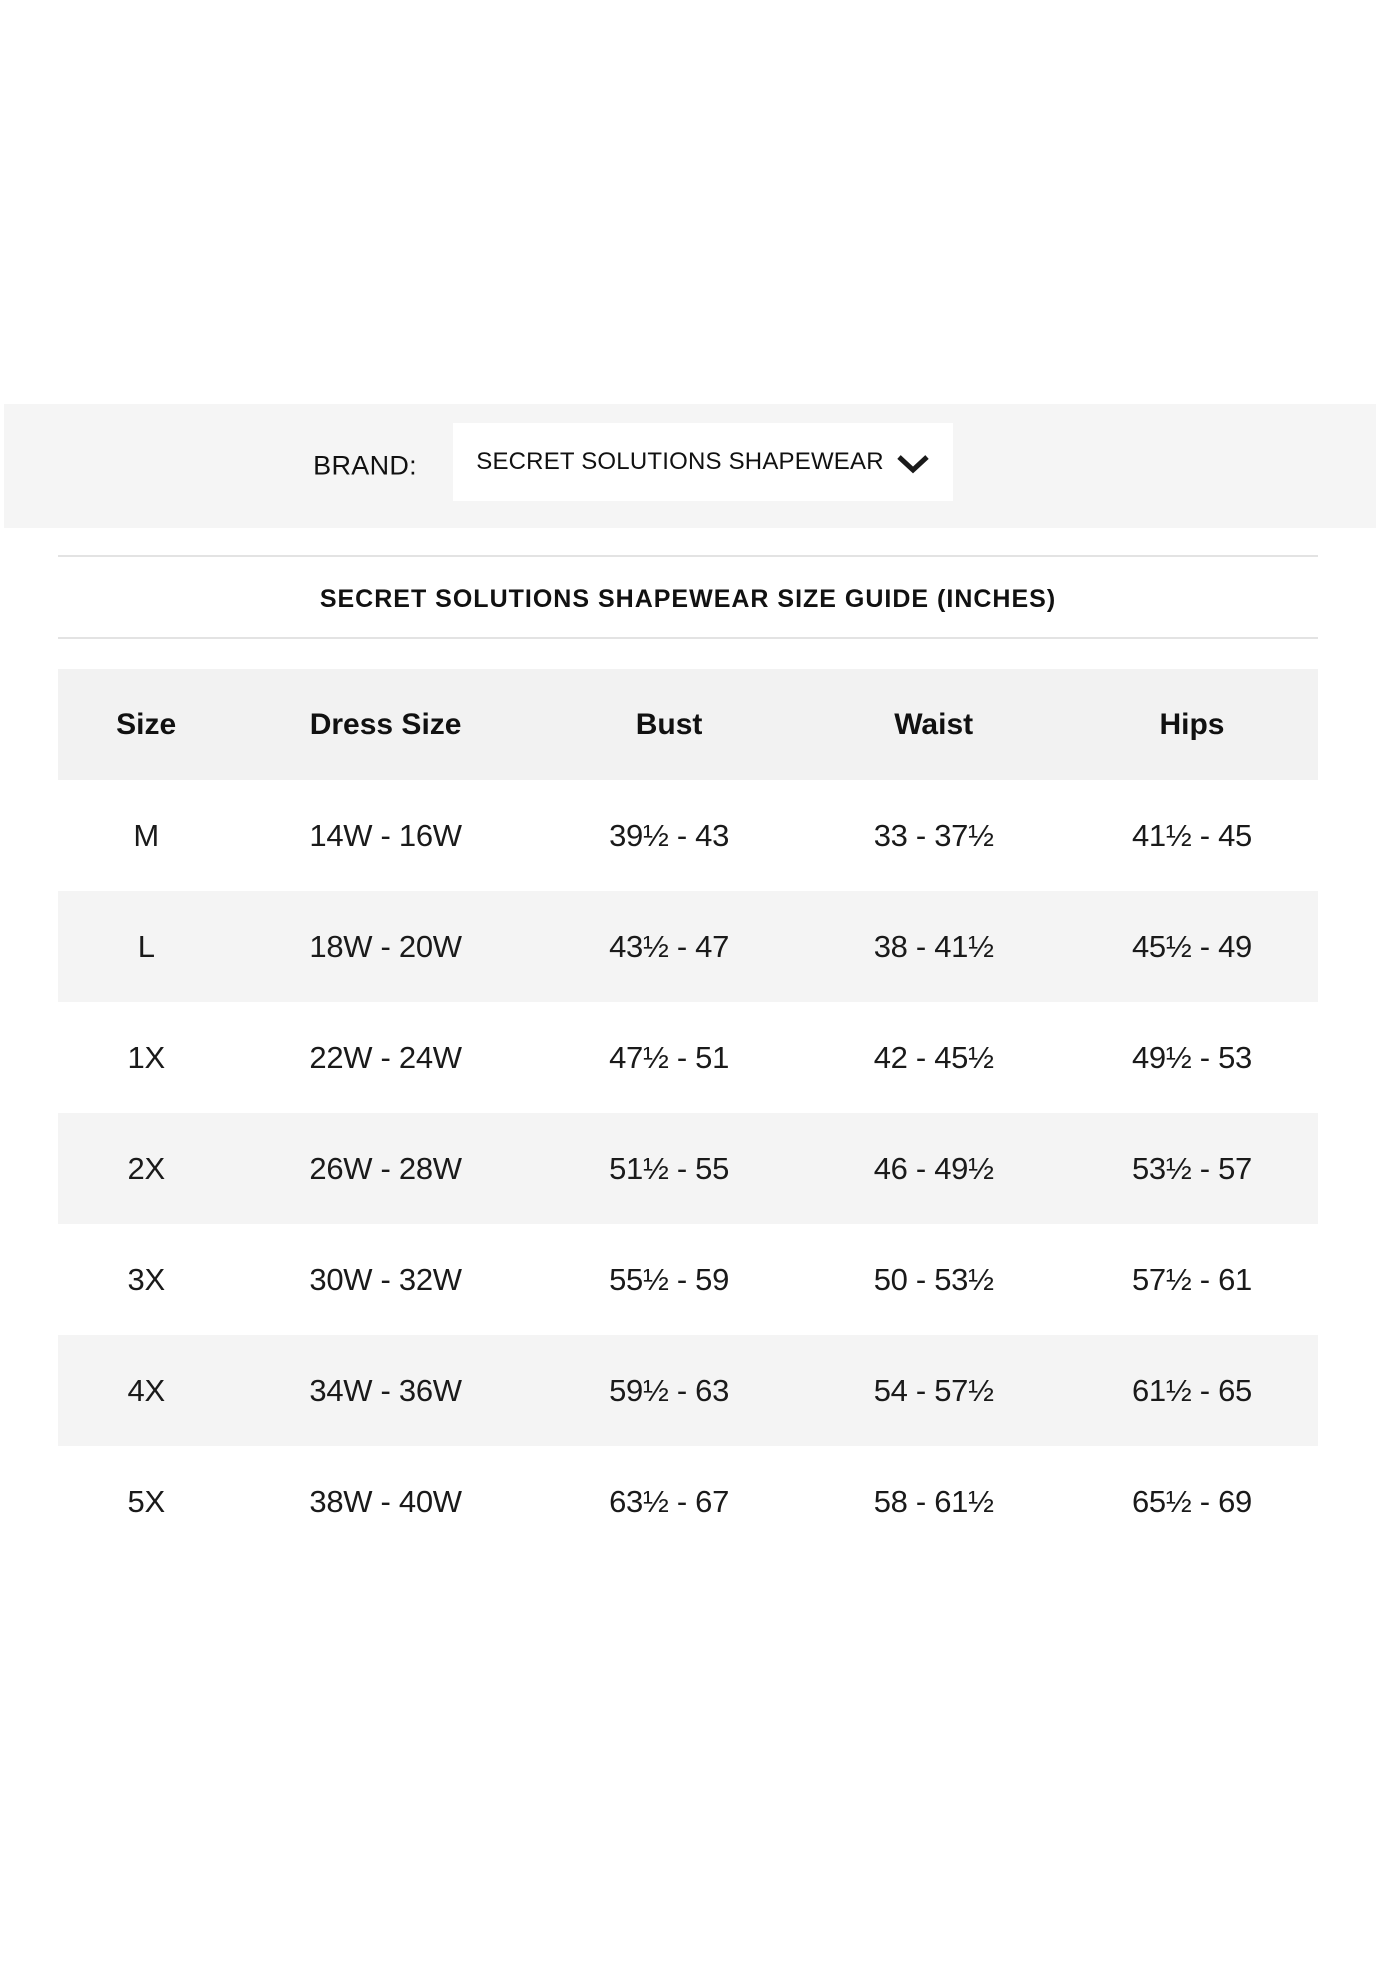 The width and height of the screenshot is (1380, 1986). What do you see at coordinates (669, 835) in the screenshot?
I see `table-cell: 39½ - 43` at bounding box center [669, 835].